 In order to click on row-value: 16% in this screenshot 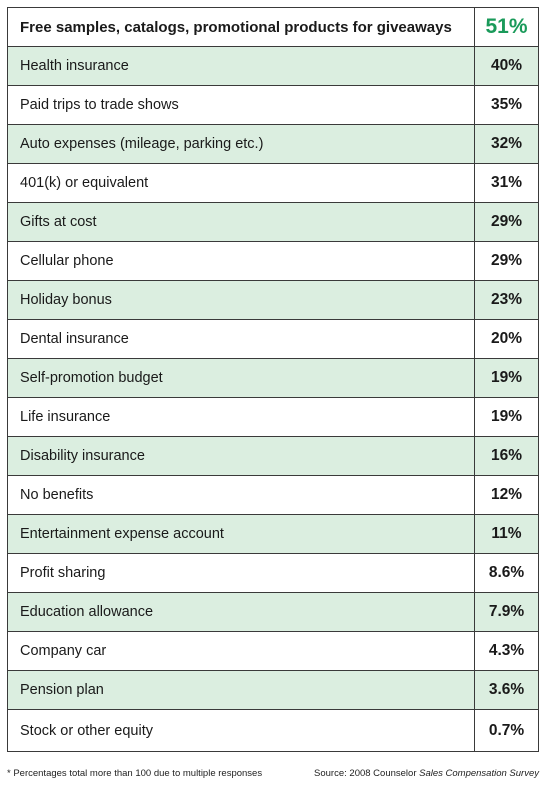, I will do `click(506, 455)`.